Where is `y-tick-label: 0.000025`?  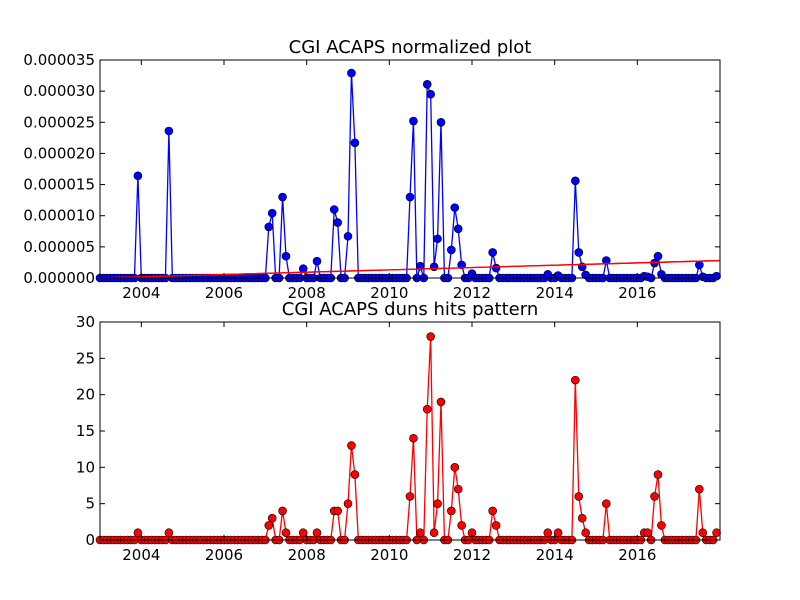 y-tick-label: 0.000025 is located at coordinates (59, 122).